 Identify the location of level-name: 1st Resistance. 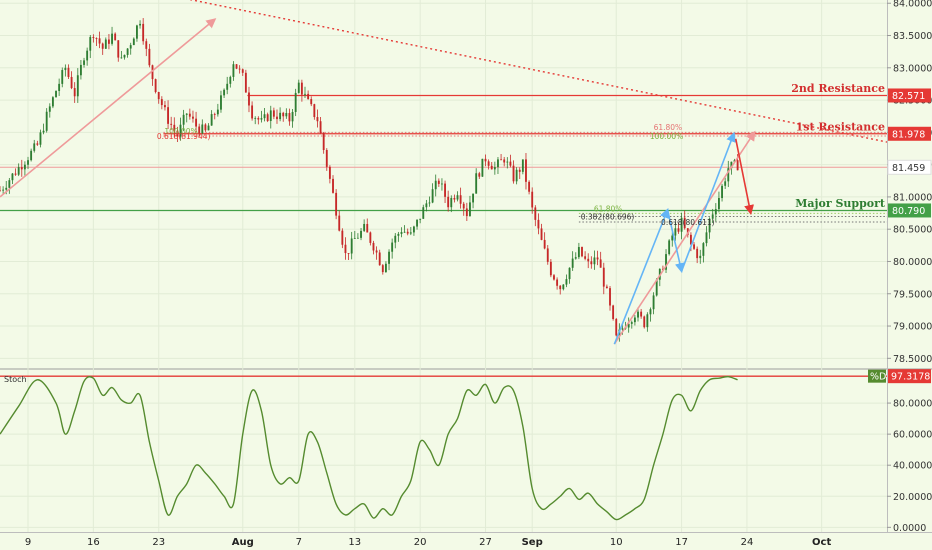
(840, 126).